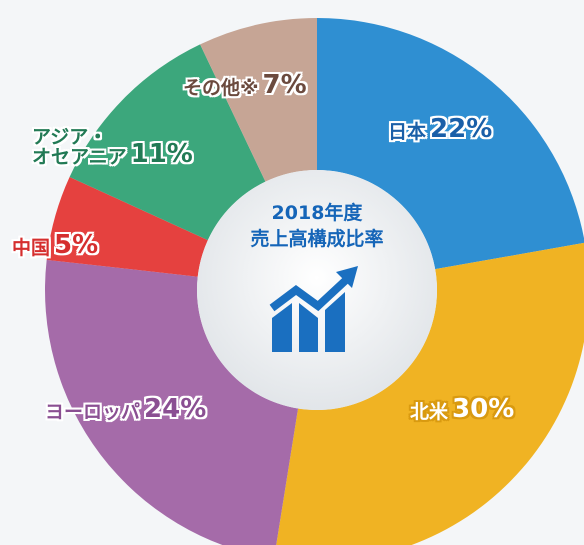 This screenshot has height=545, width=584. What do you see at coordinates (221, 88) in the screenshot?
I see `category-label: その他※` at bounding box center [221, 88].